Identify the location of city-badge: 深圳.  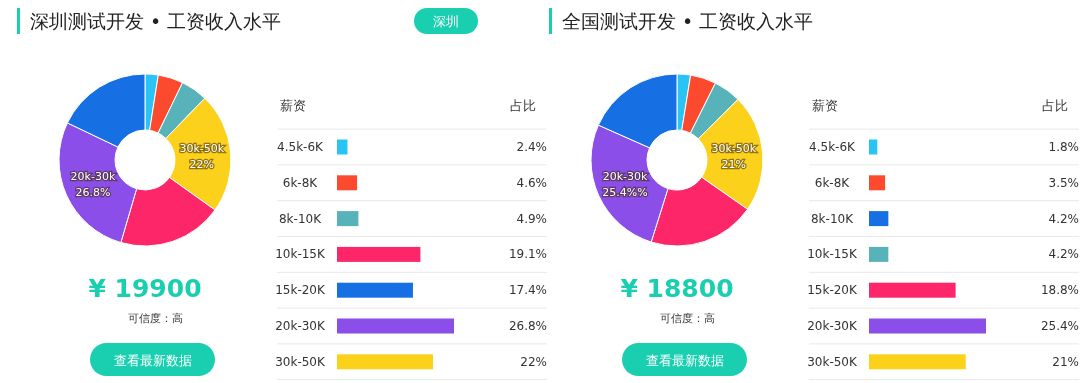
(446, 21).